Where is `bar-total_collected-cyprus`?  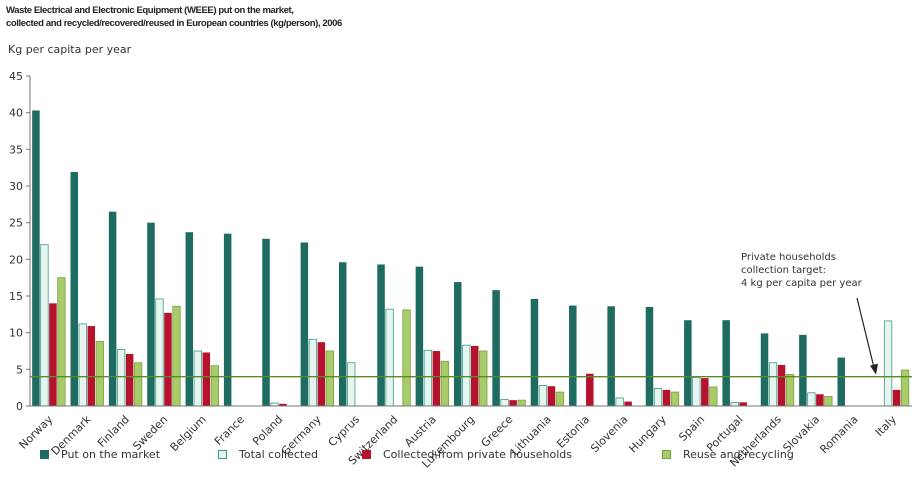 bar-total_collected-cyprus is located at coordinates (351, 384).